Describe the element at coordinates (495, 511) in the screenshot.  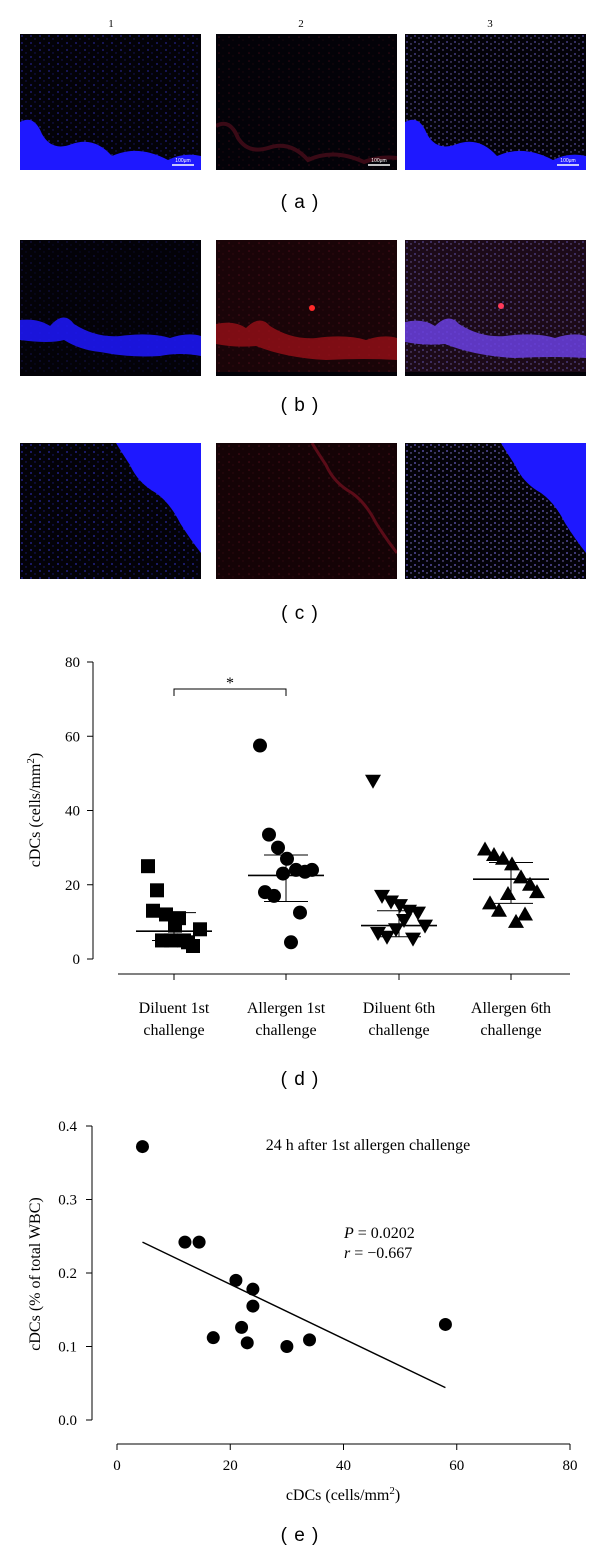
I see `micrograph-c3` at that location.